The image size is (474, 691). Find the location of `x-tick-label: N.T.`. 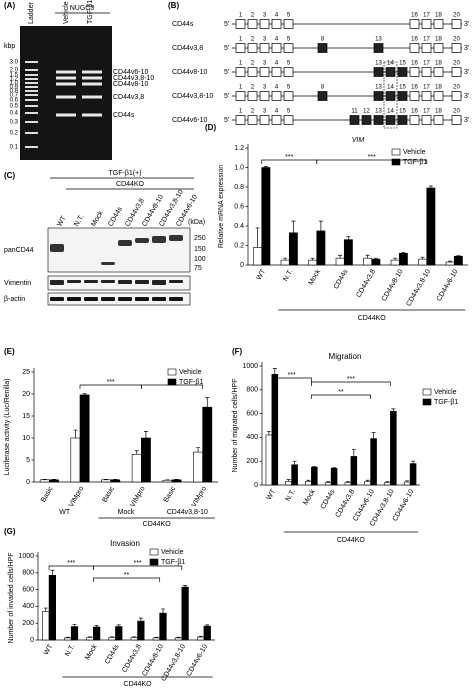

x-tick-label: N.T. is located at coordinates (70, 650).